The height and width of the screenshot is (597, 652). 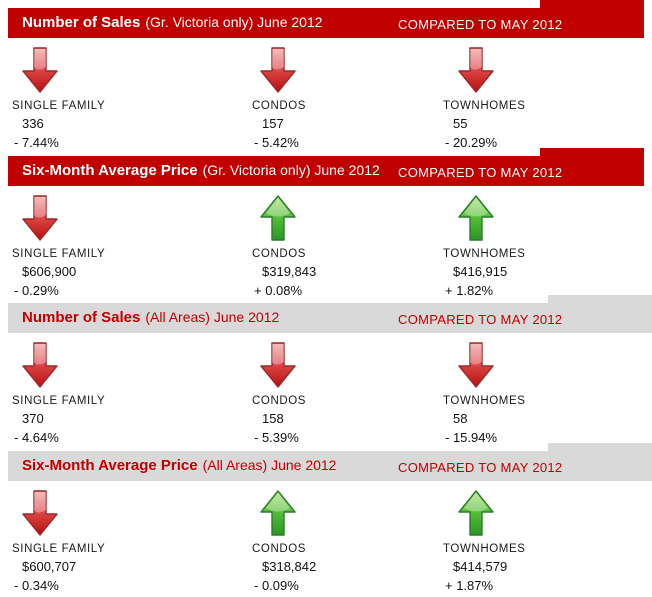 What do you see at coordinates (33, 123) in the screenshot?
I see `stat-value: 336` at bounding box center [33, 123].